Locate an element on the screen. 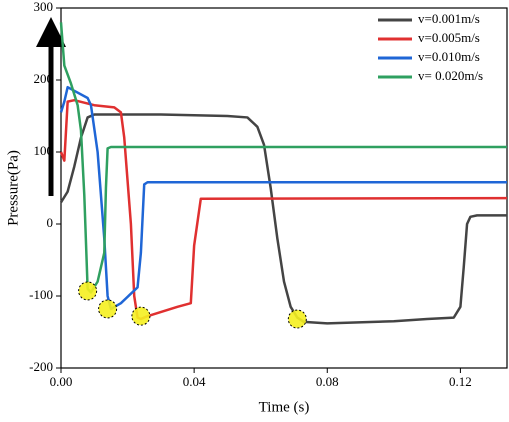 The width and height of the screenshot is (509, 422). x-tick-label: 0.12 is located at coordinates (460, 381).